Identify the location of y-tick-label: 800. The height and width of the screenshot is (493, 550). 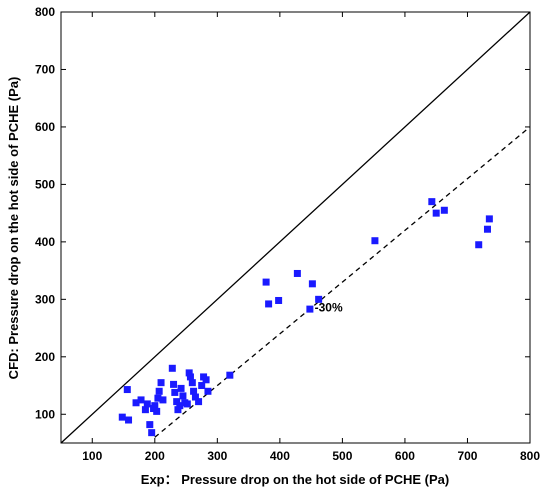
(45, 12).